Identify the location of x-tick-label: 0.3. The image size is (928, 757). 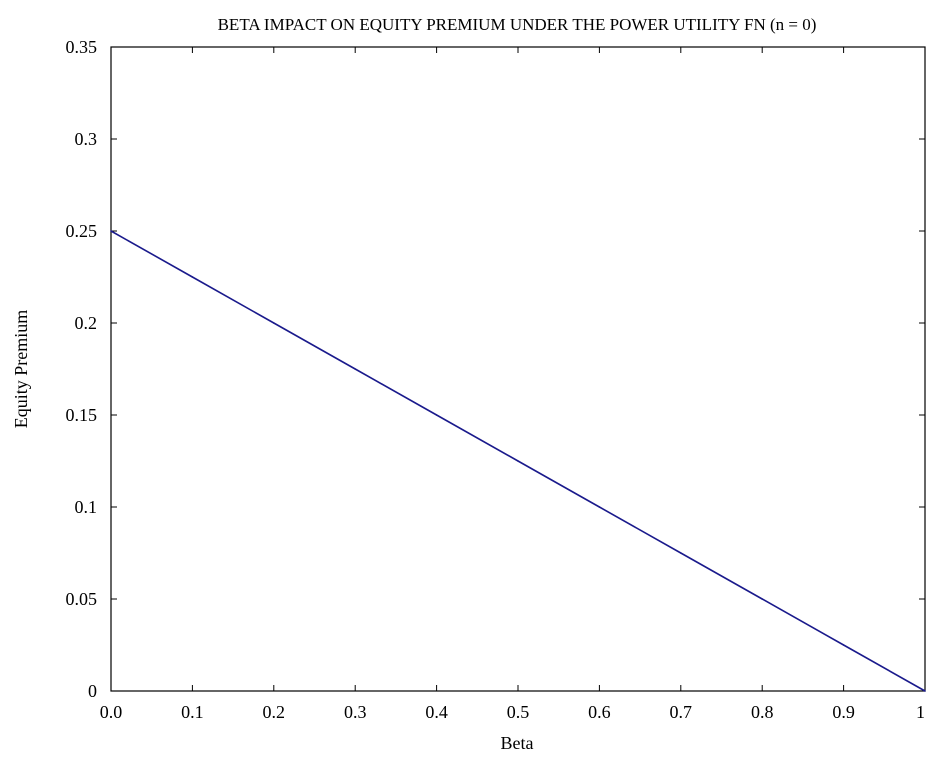
(355, 712).